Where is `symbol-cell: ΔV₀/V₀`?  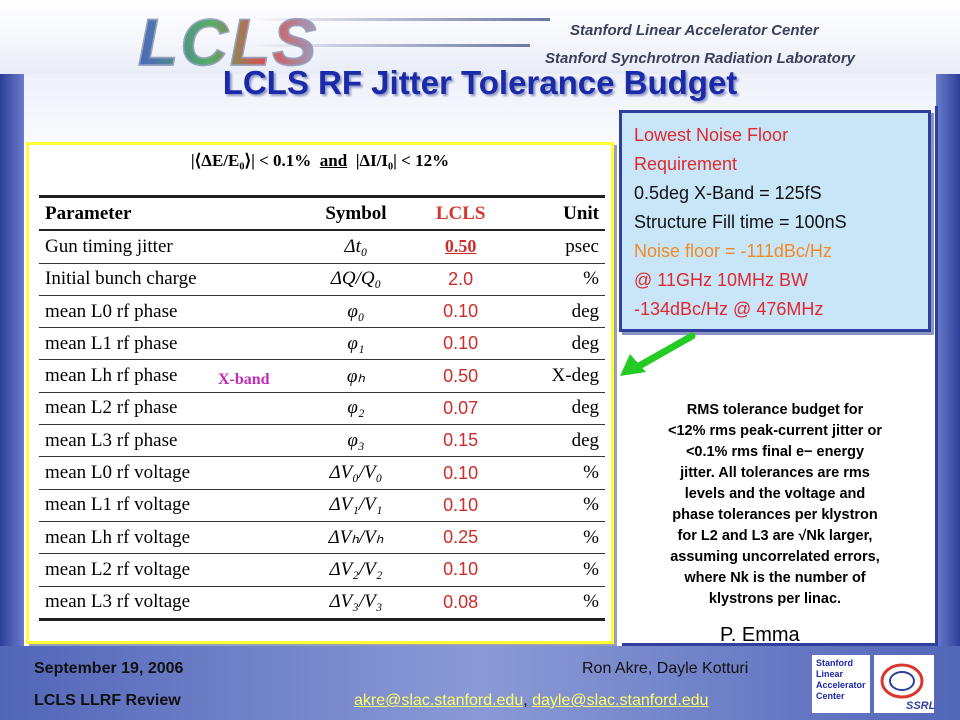
symbol-cell: ΔV₀/V₀ is located at coordinates (356, 473).